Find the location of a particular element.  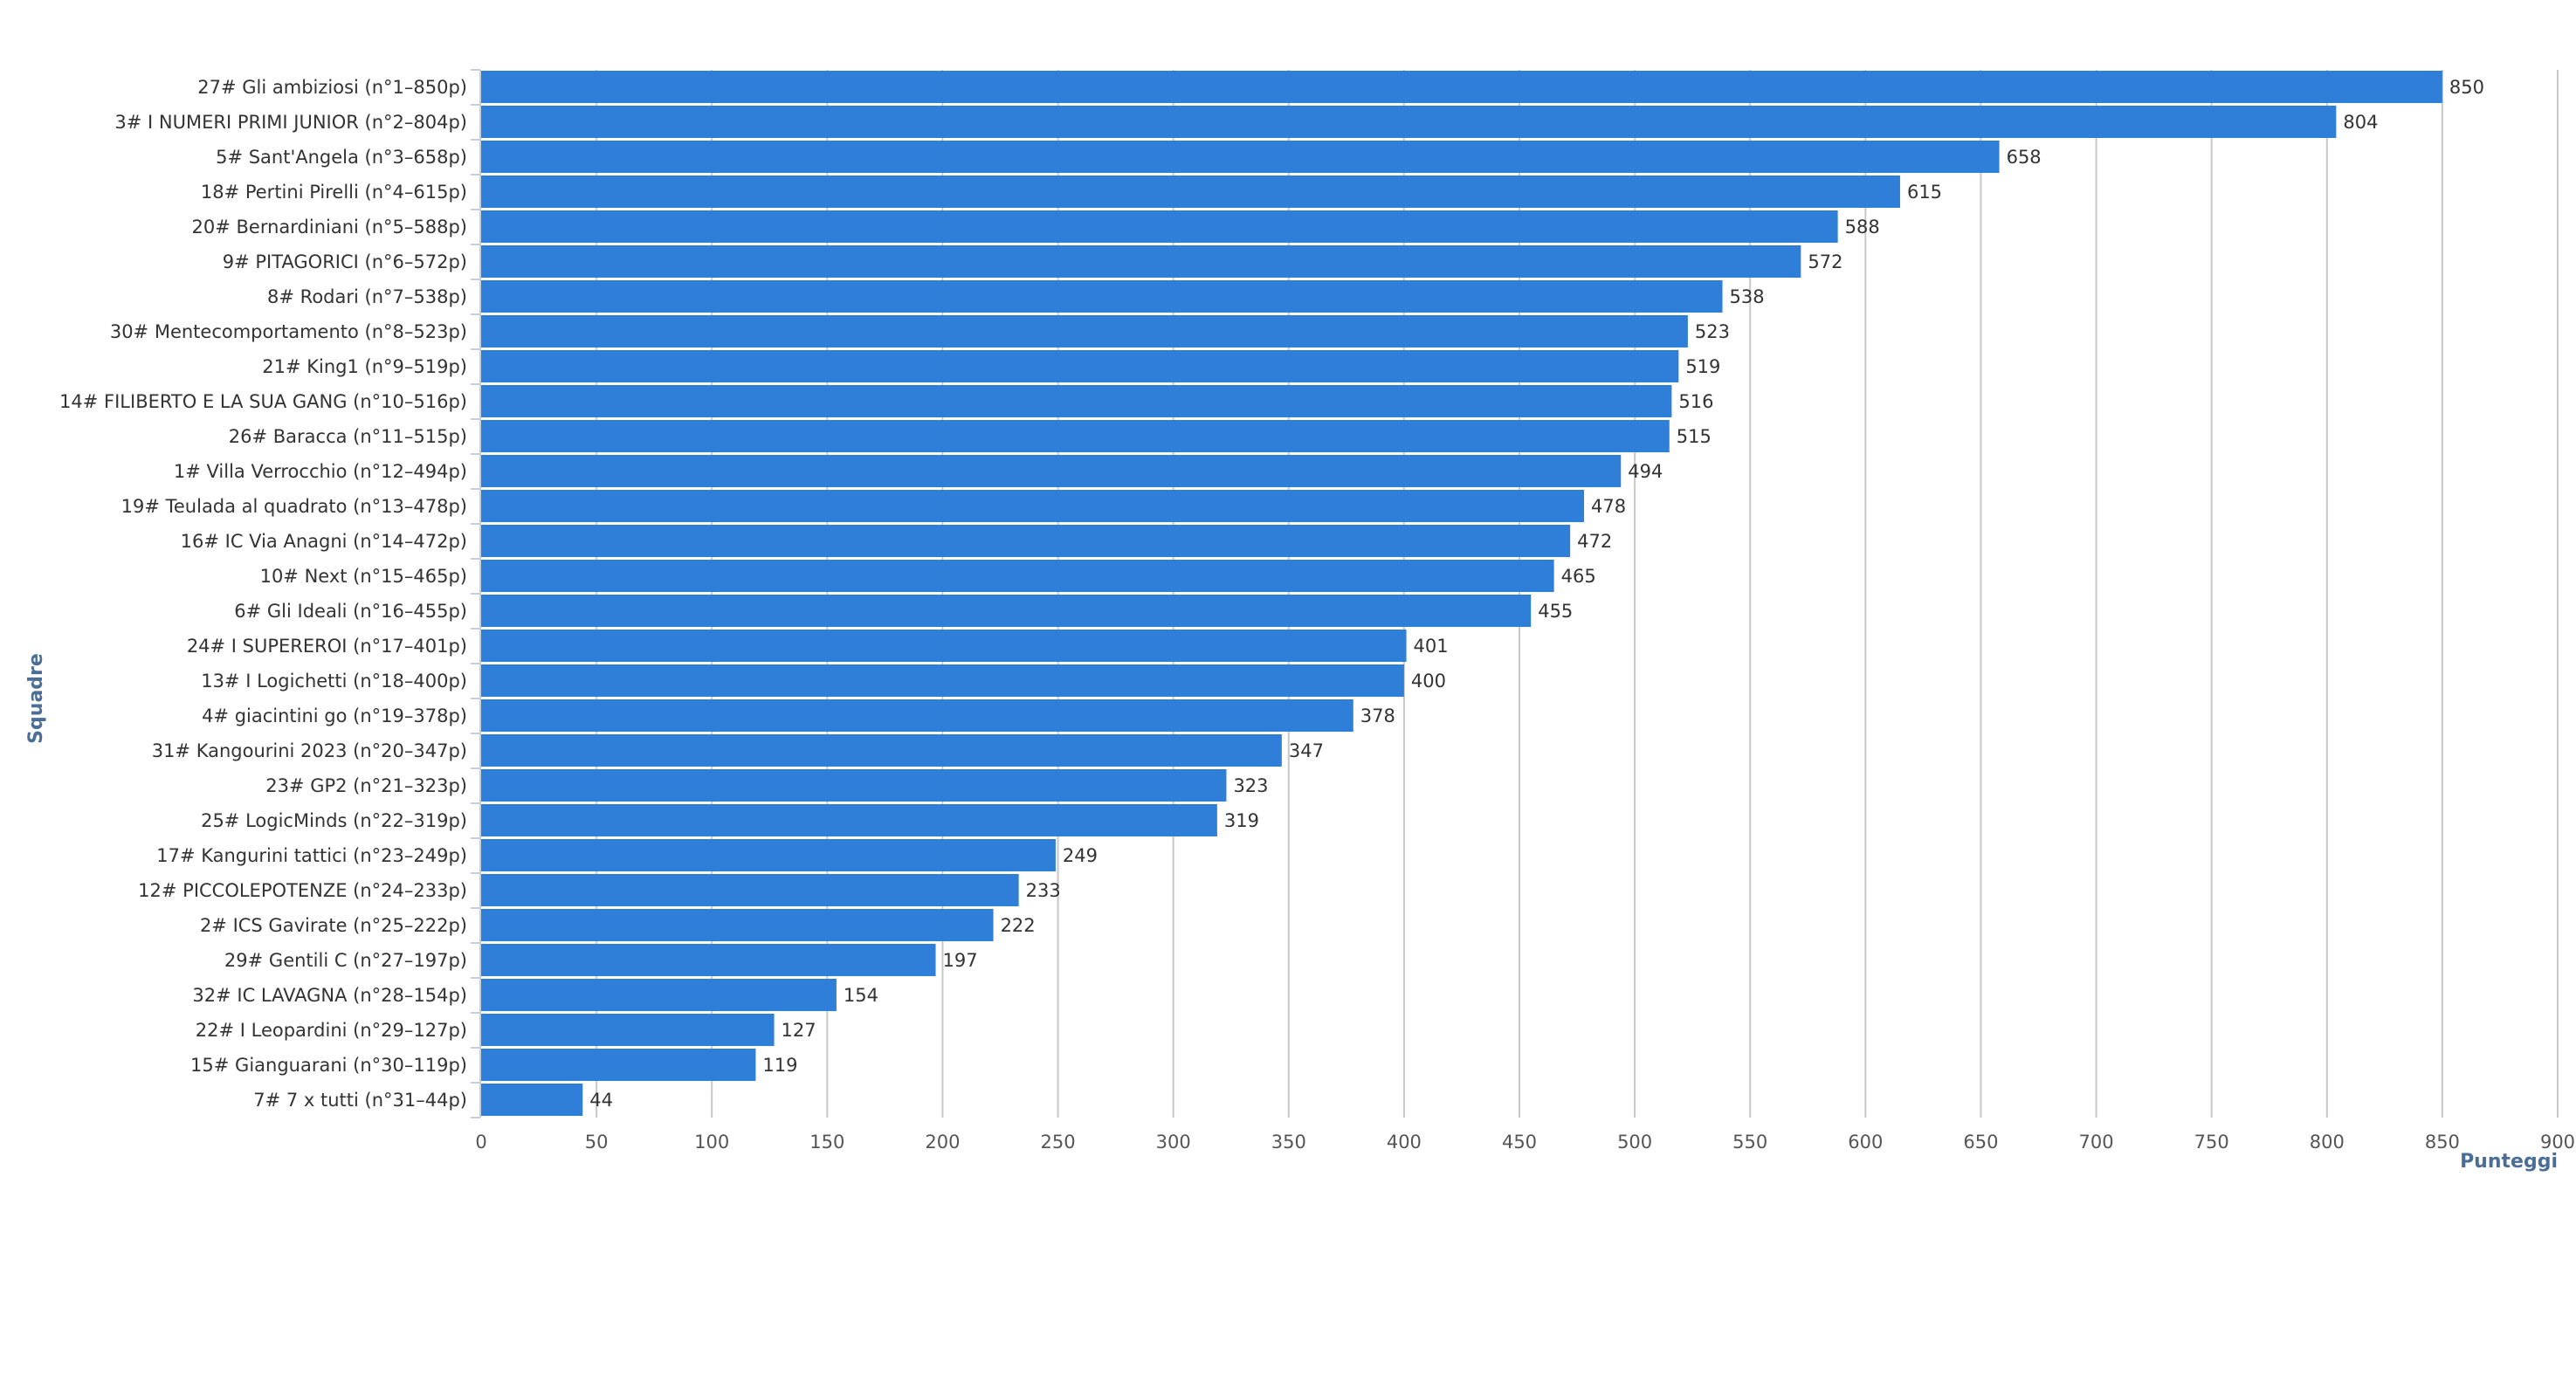

data-label: 154 is located at coordinates (861, 996).